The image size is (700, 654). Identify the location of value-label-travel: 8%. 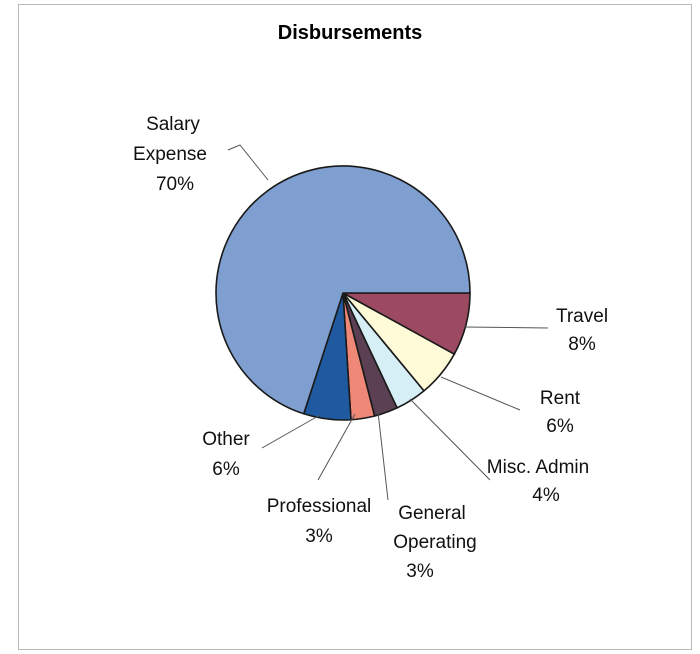
(582, 344).